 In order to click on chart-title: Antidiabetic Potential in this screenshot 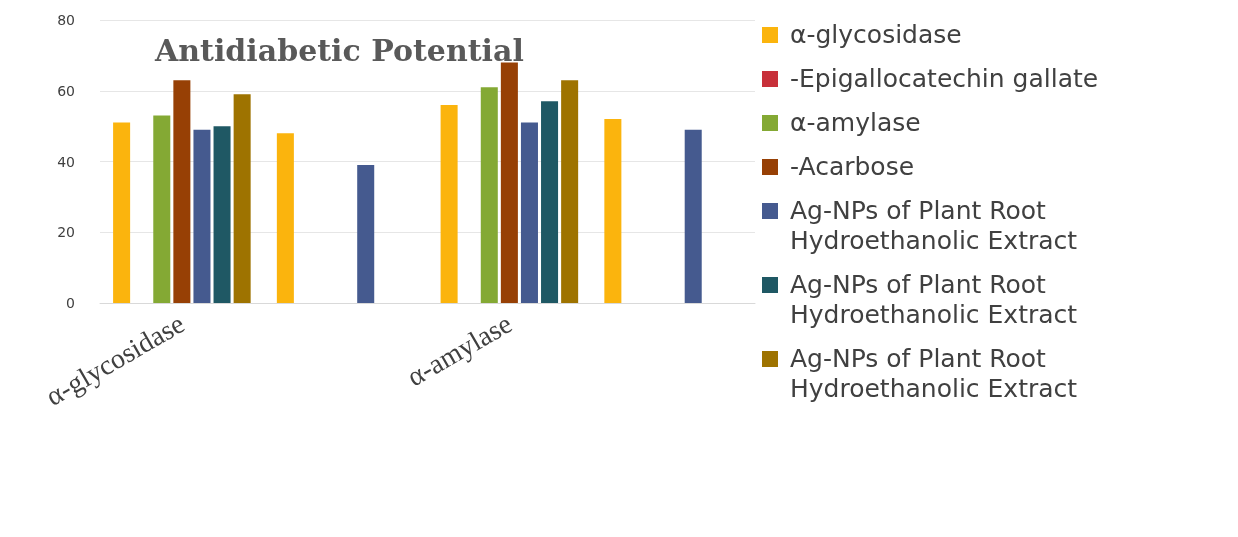, I will do `click(339, 50)`.